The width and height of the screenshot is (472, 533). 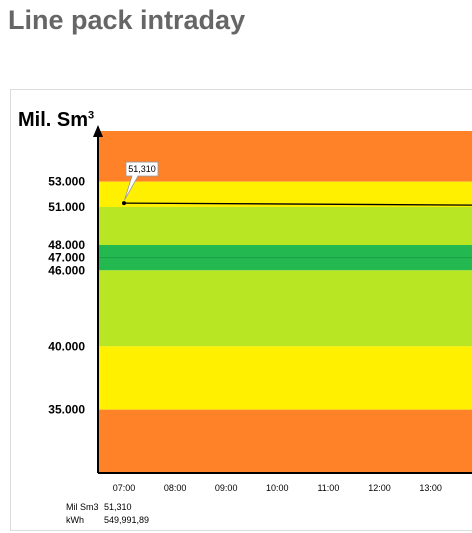 What do you see at coordinates (175, 488) in the screenshot?
I see `x-tick-label: 08:00` at bounding box center [175, 488].